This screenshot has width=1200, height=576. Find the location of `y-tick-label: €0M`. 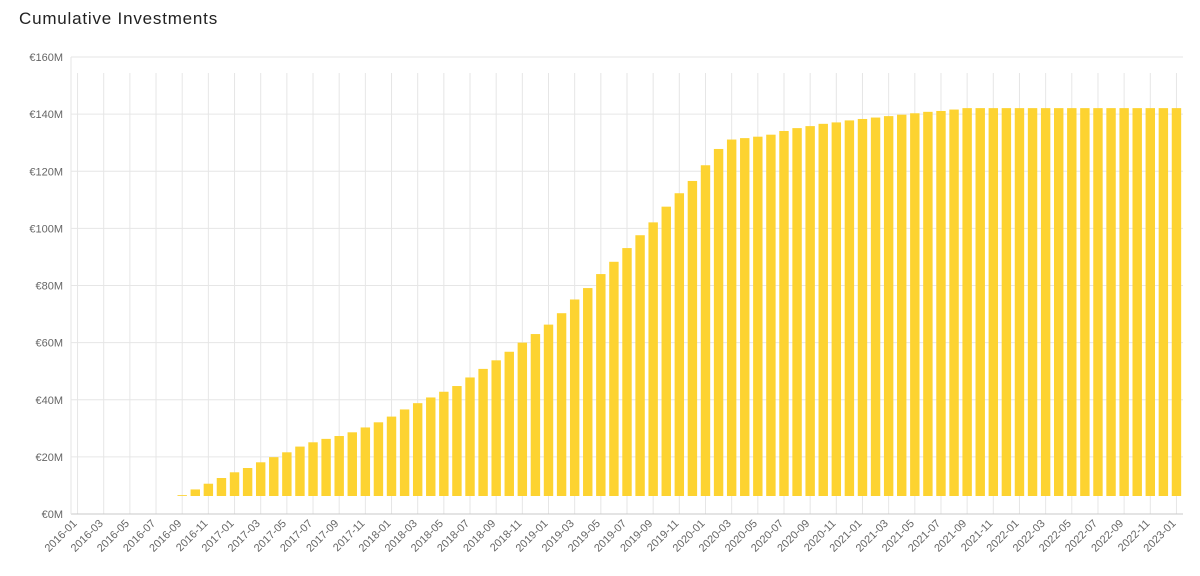

y-tick-label: €0M is located at coordinates (52, 515).